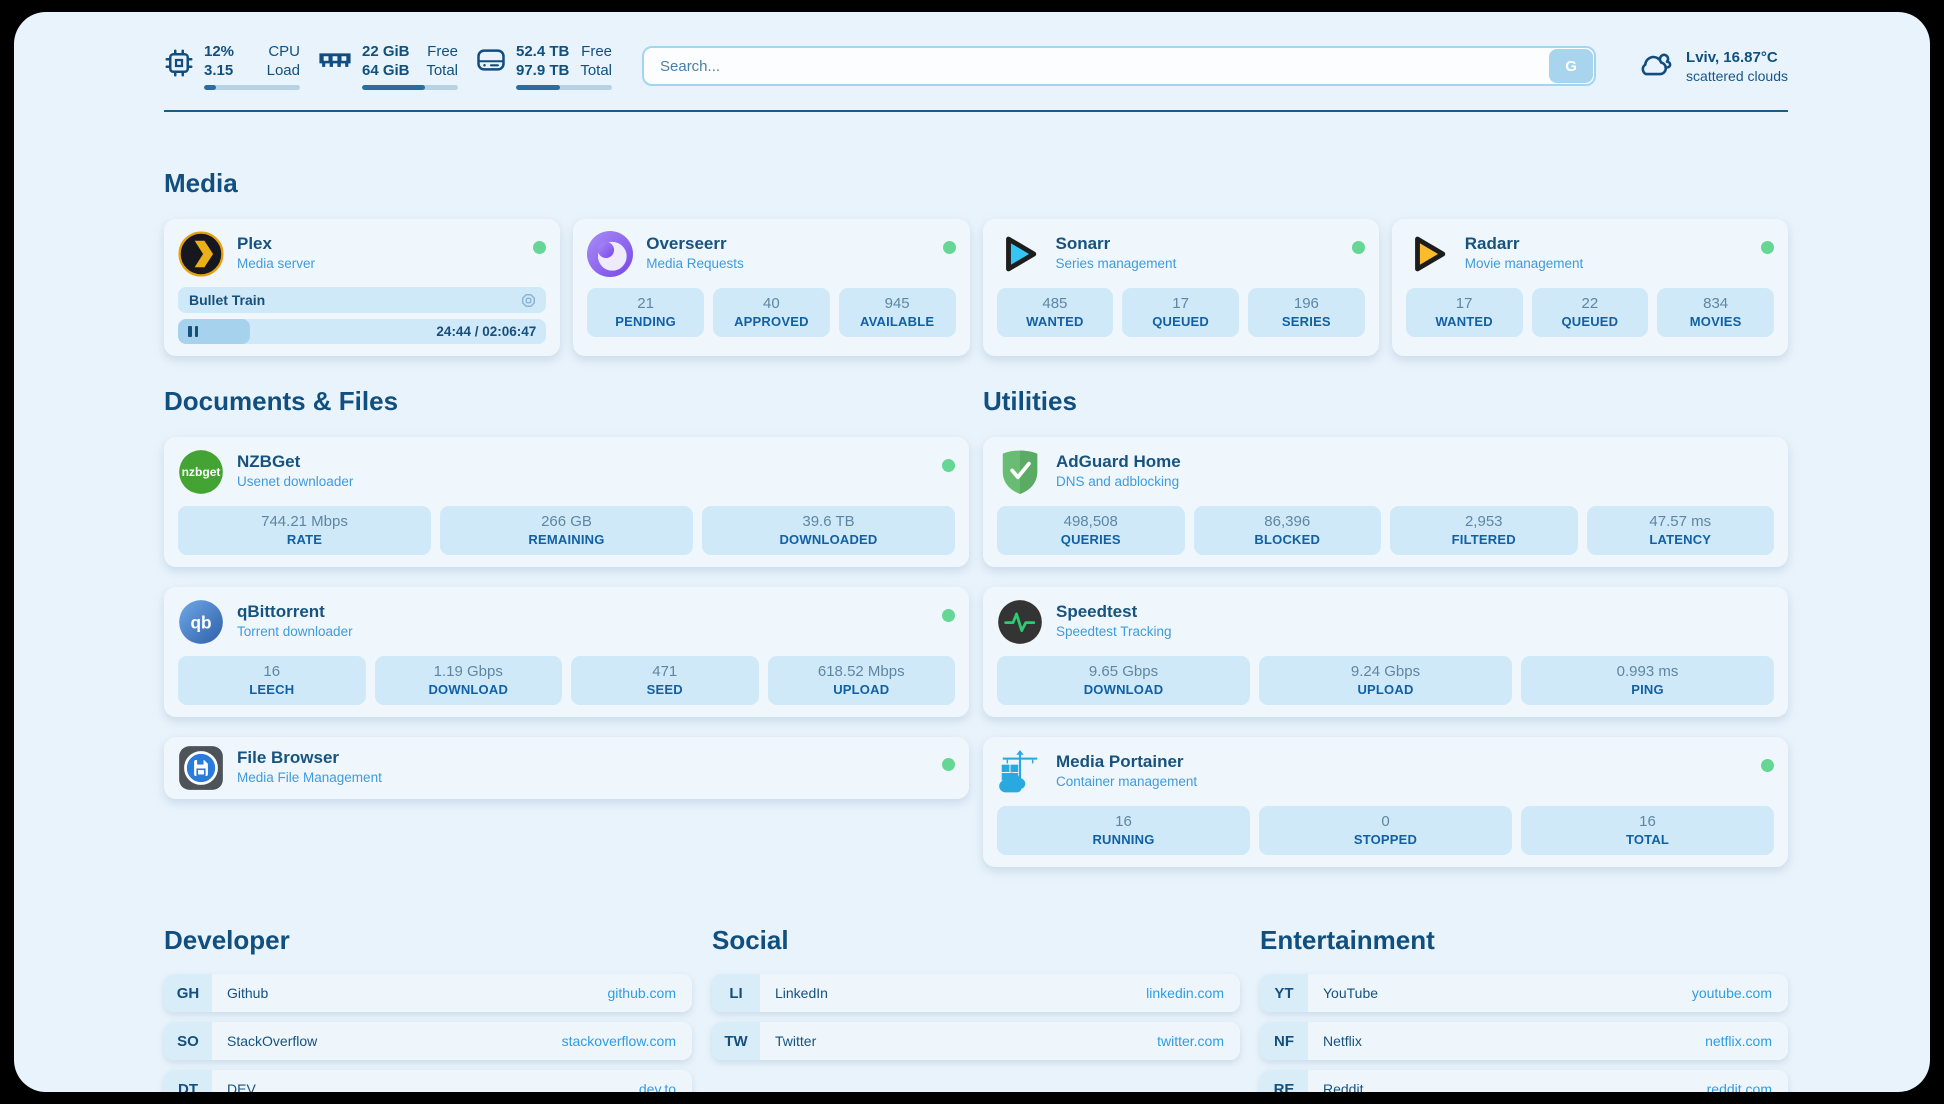 The image size is (1944, 1104). What do you see at coordinates (1737, 75) in the screenshot?
I see `weather-condition: scattered clouds` at bounding box center [1737, 75].